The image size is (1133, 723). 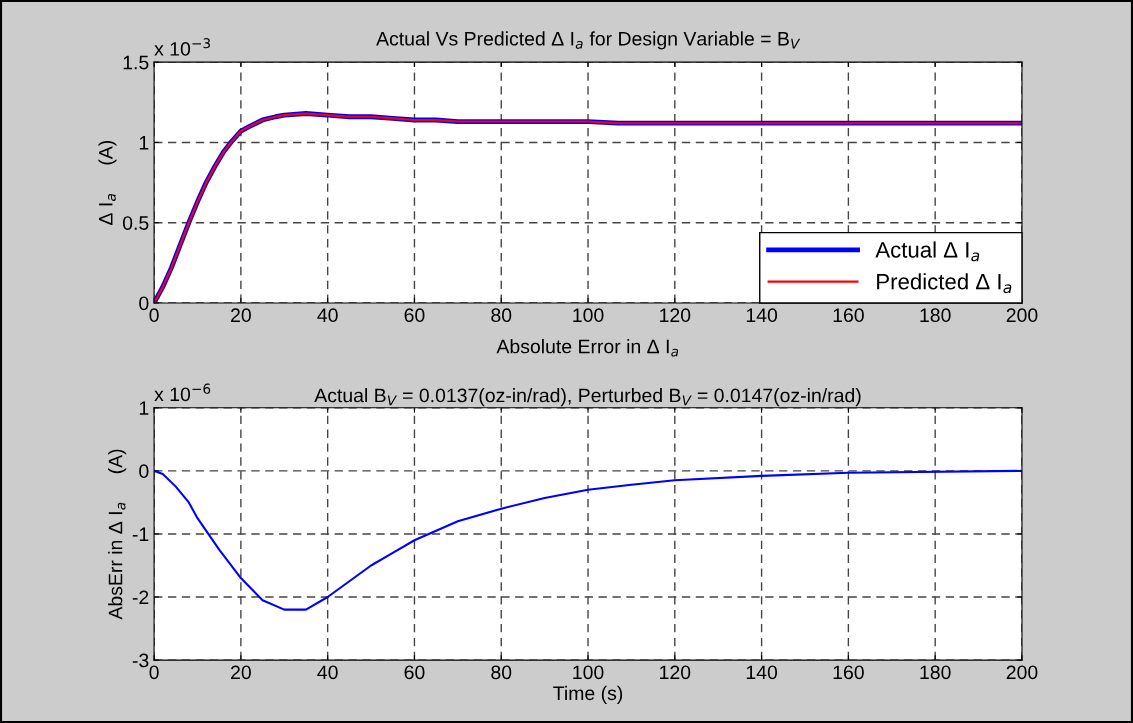 What do you see at coordinates (588, 694) in the screenshot?
I see `x-axis-title: Time (s)` at bounding box center [588, 694].